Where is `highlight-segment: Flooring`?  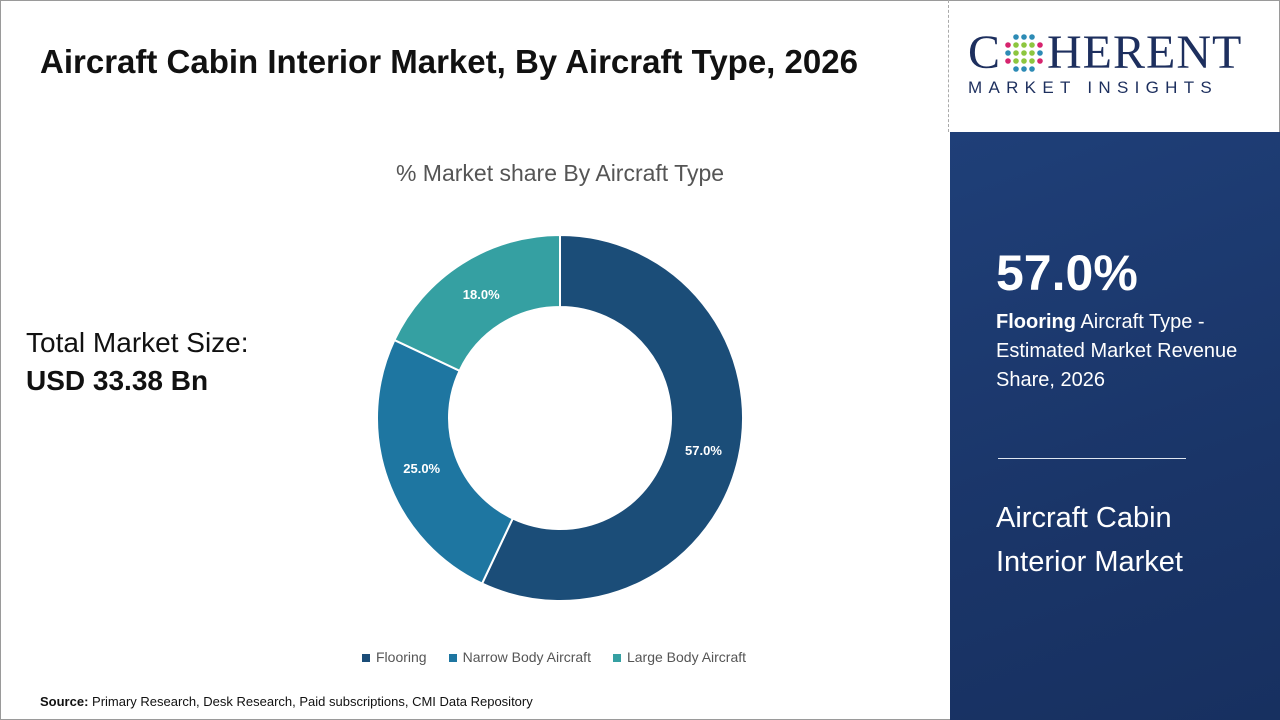
highlight-segment: Flooring is located at coordinates (1036, 322).